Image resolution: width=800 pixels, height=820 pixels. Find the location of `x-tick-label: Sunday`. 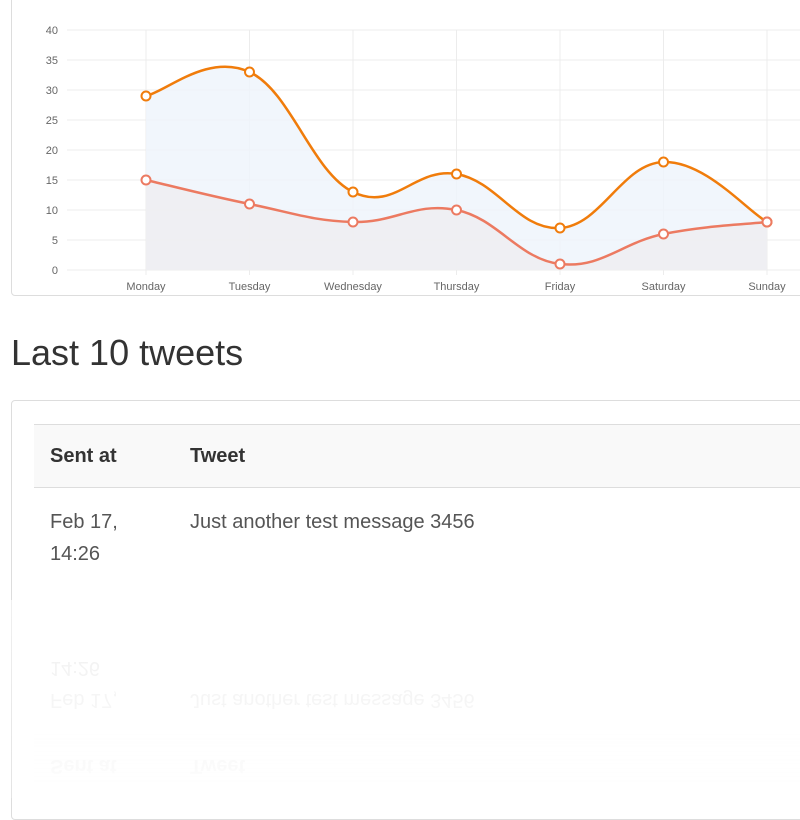

x-tick-label: Sunday is located at coordinates (767, 287).